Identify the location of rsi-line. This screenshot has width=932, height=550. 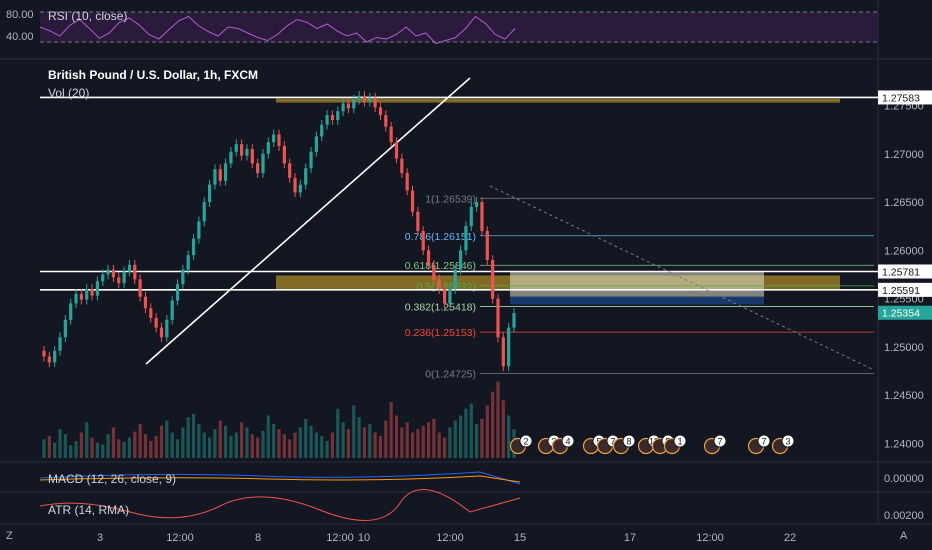
(277, 30).